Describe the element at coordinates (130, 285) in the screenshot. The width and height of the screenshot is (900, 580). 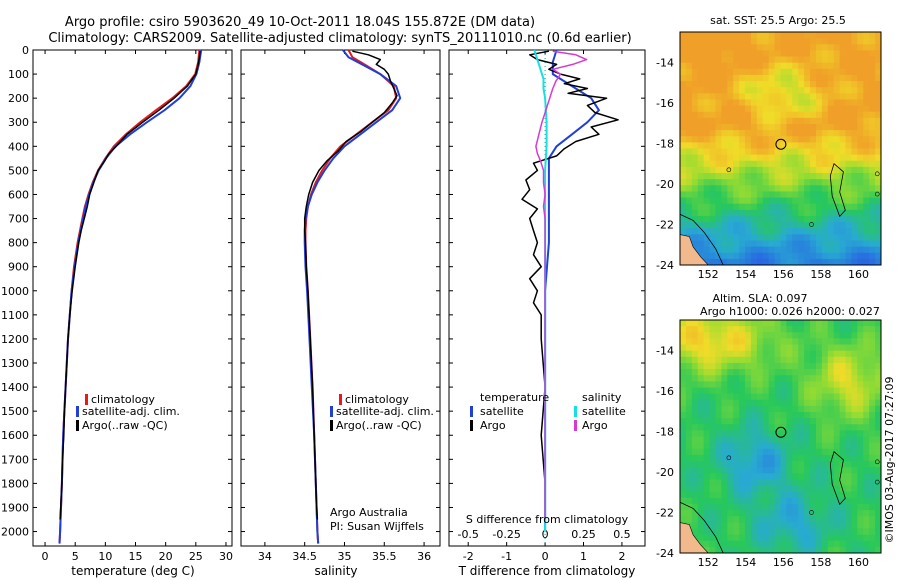
I see `series-line-argo-raw-qc-` at that location.